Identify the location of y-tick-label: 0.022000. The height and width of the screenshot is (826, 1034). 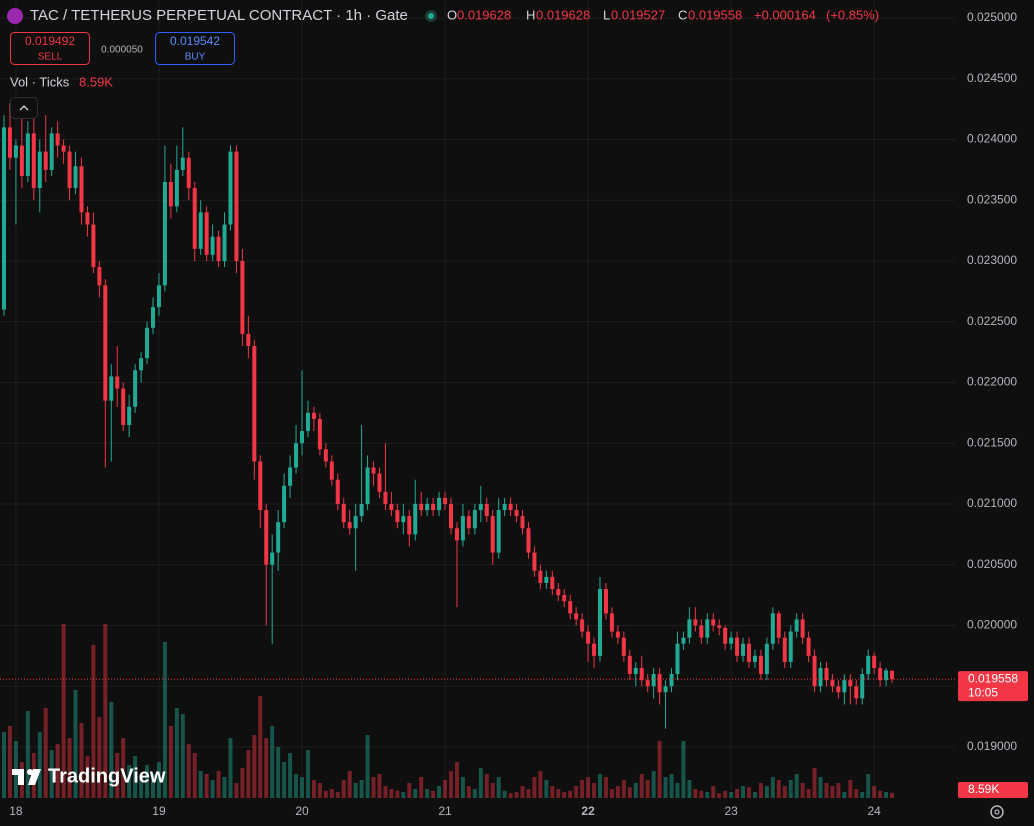
(992, 382).